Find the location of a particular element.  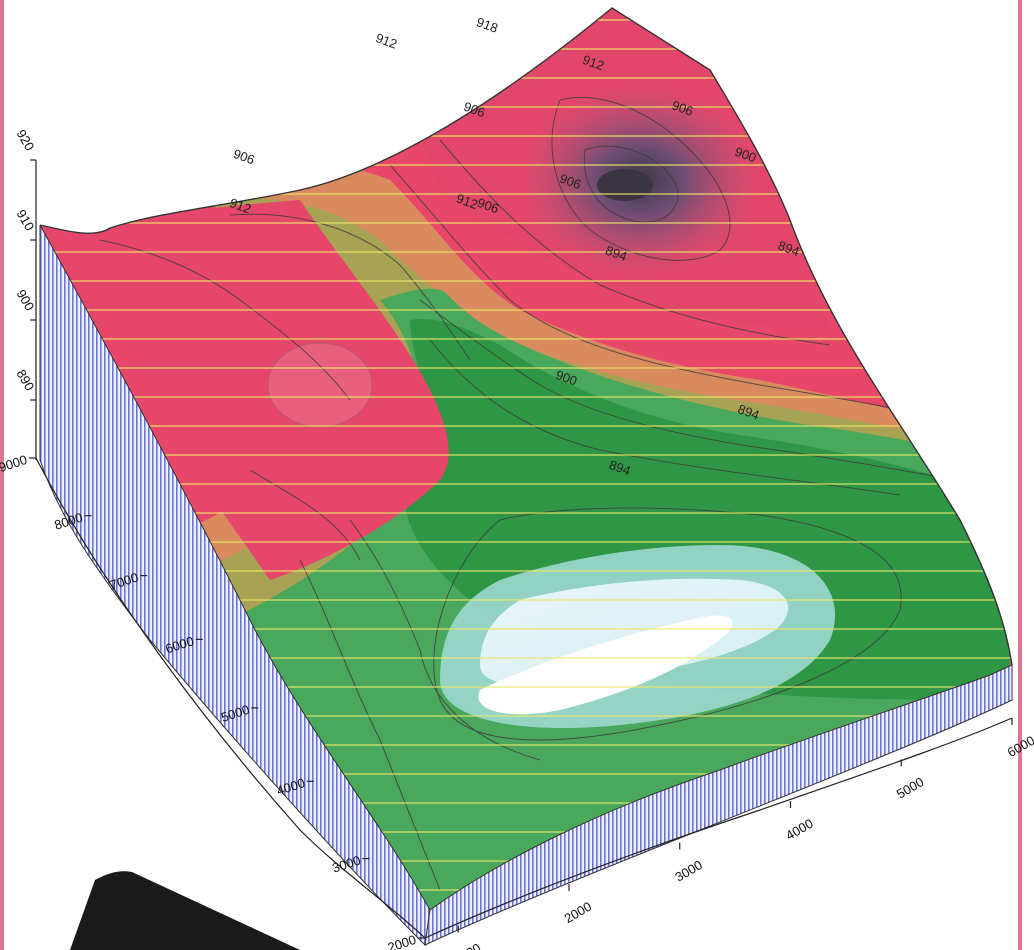

north-arrow-icon is located at coordinates (185, 910).